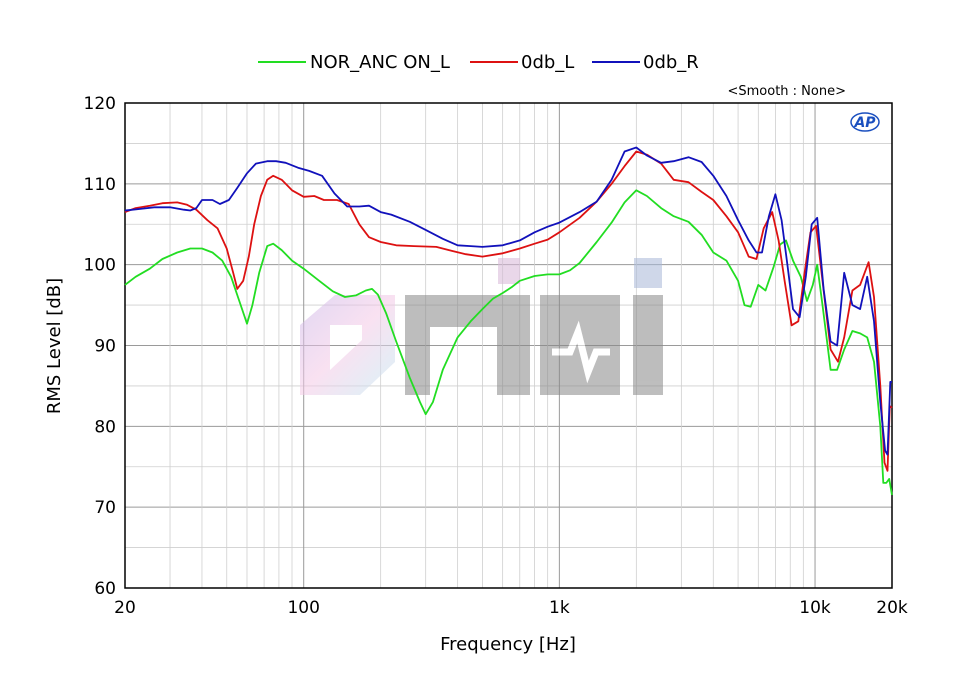 This screenshot has width=960, height=680. I want to click on x-tick-labels: 20 100 1k 10k 20k, so click(511, 608).